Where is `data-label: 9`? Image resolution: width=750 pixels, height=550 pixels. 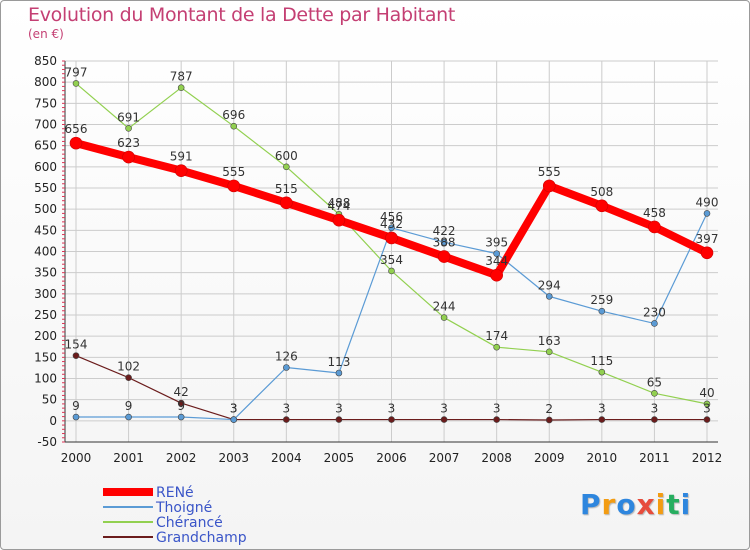
data-label: 9 is located at coordinates (76, 406).